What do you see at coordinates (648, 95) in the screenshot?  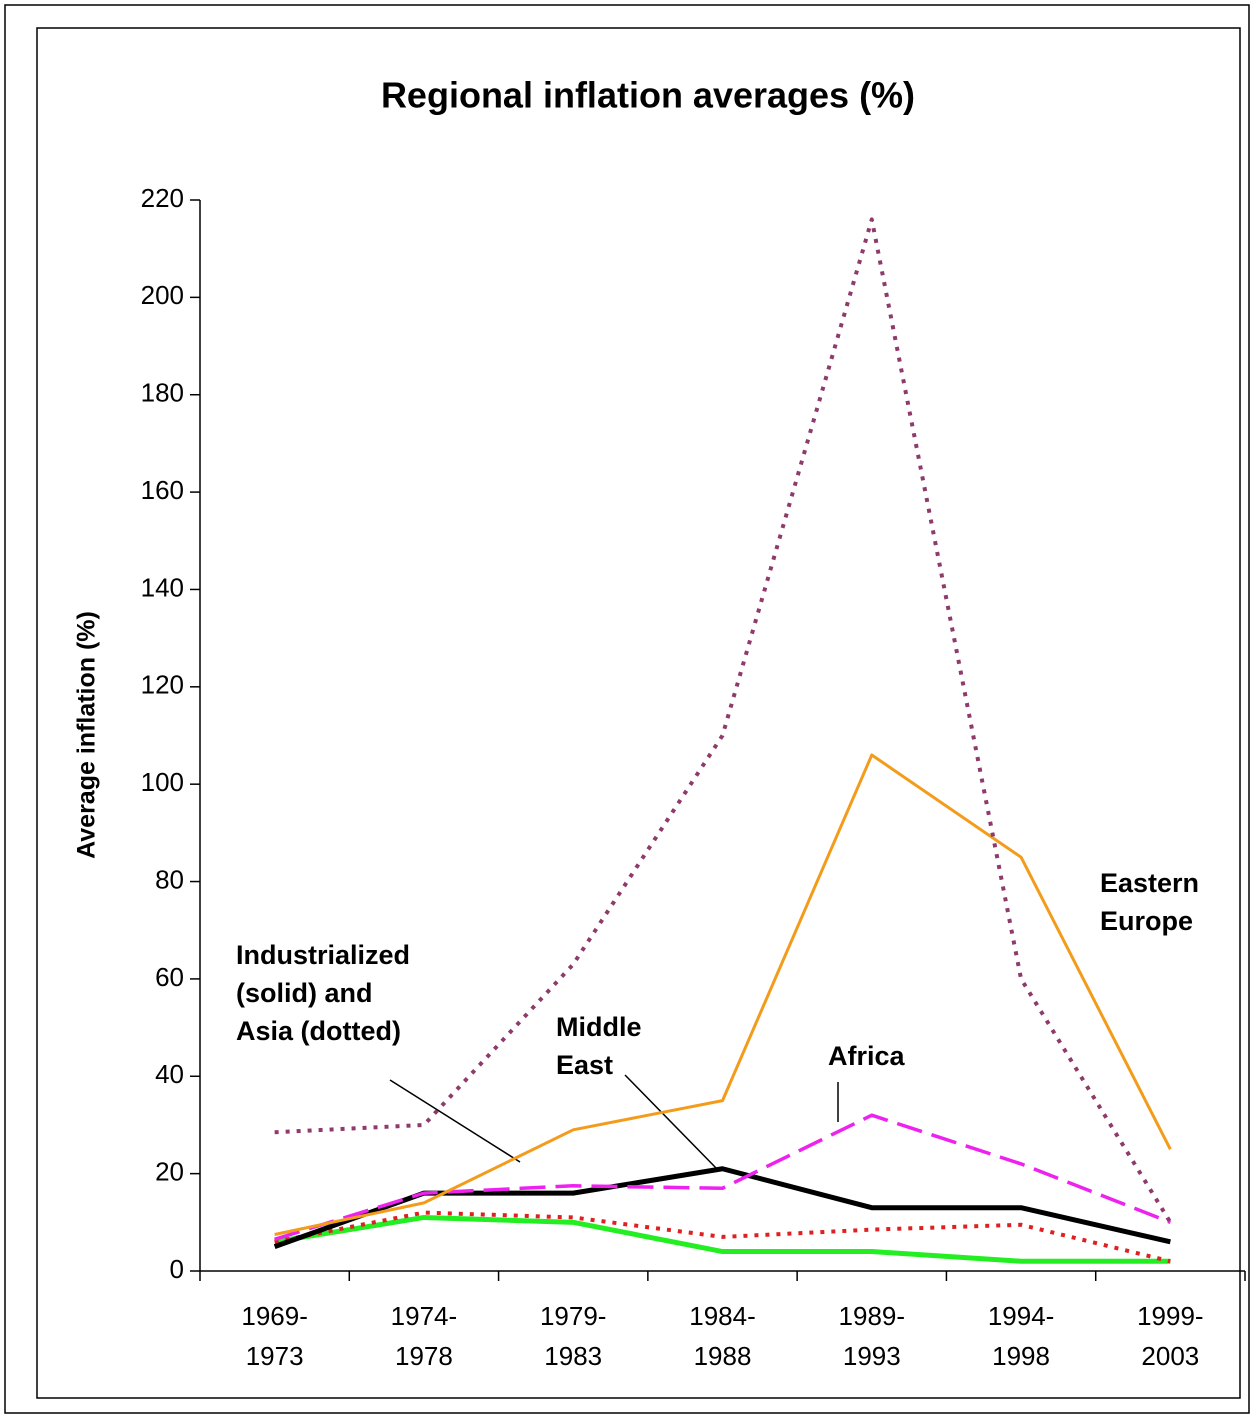 I see `chart-title: Regional inflation averages (%)` at bounding box center [648, 95].